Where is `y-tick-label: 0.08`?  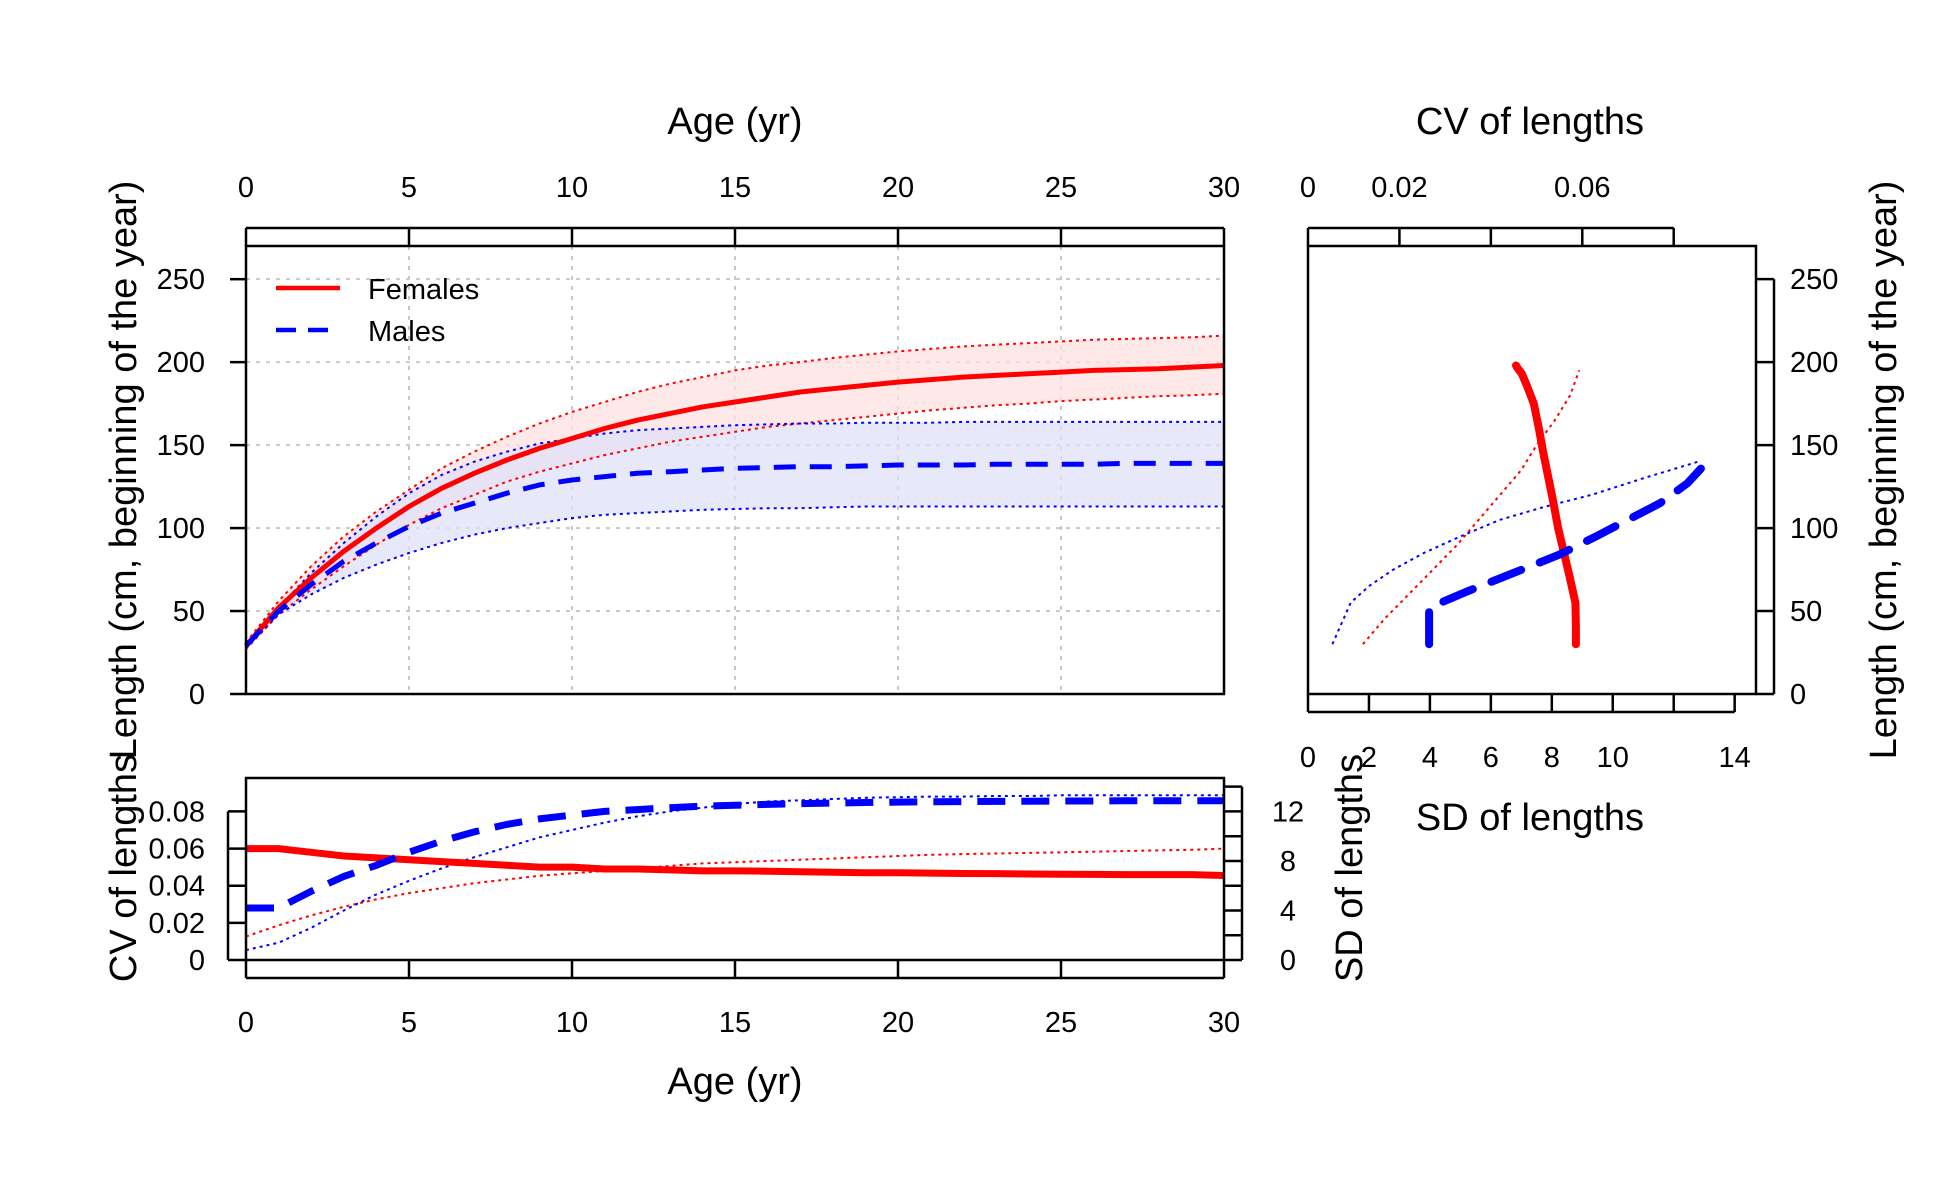 y-tick-label: 0.08 is located at coordinates (177, 812).